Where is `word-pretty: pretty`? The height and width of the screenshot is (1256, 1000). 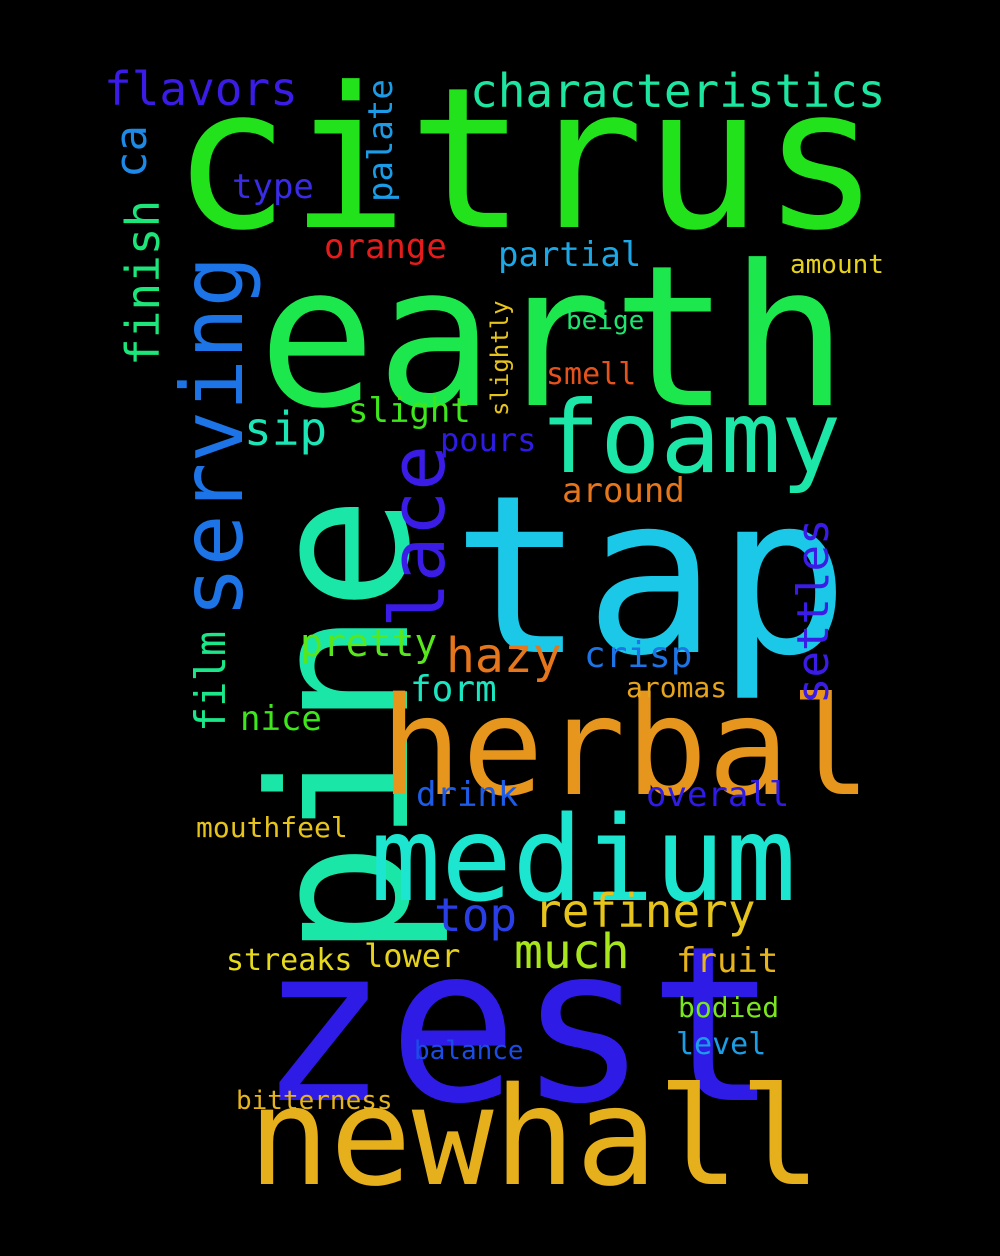 word-pretty: pretty is located at coordinates (369, 643).